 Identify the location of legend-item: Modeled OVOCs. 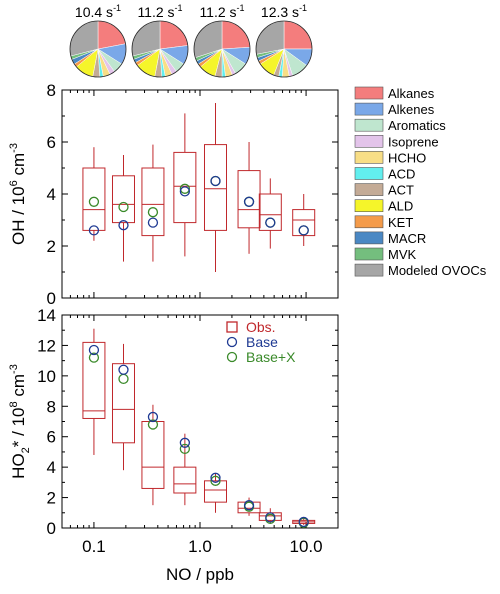
(420, 270).